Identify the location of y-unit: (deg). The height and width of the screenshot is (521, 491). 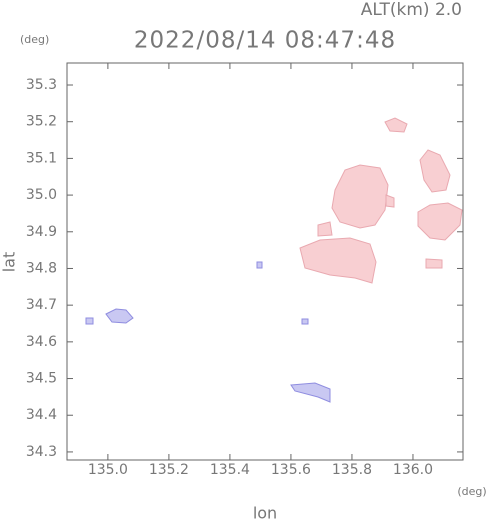
(34, 39).